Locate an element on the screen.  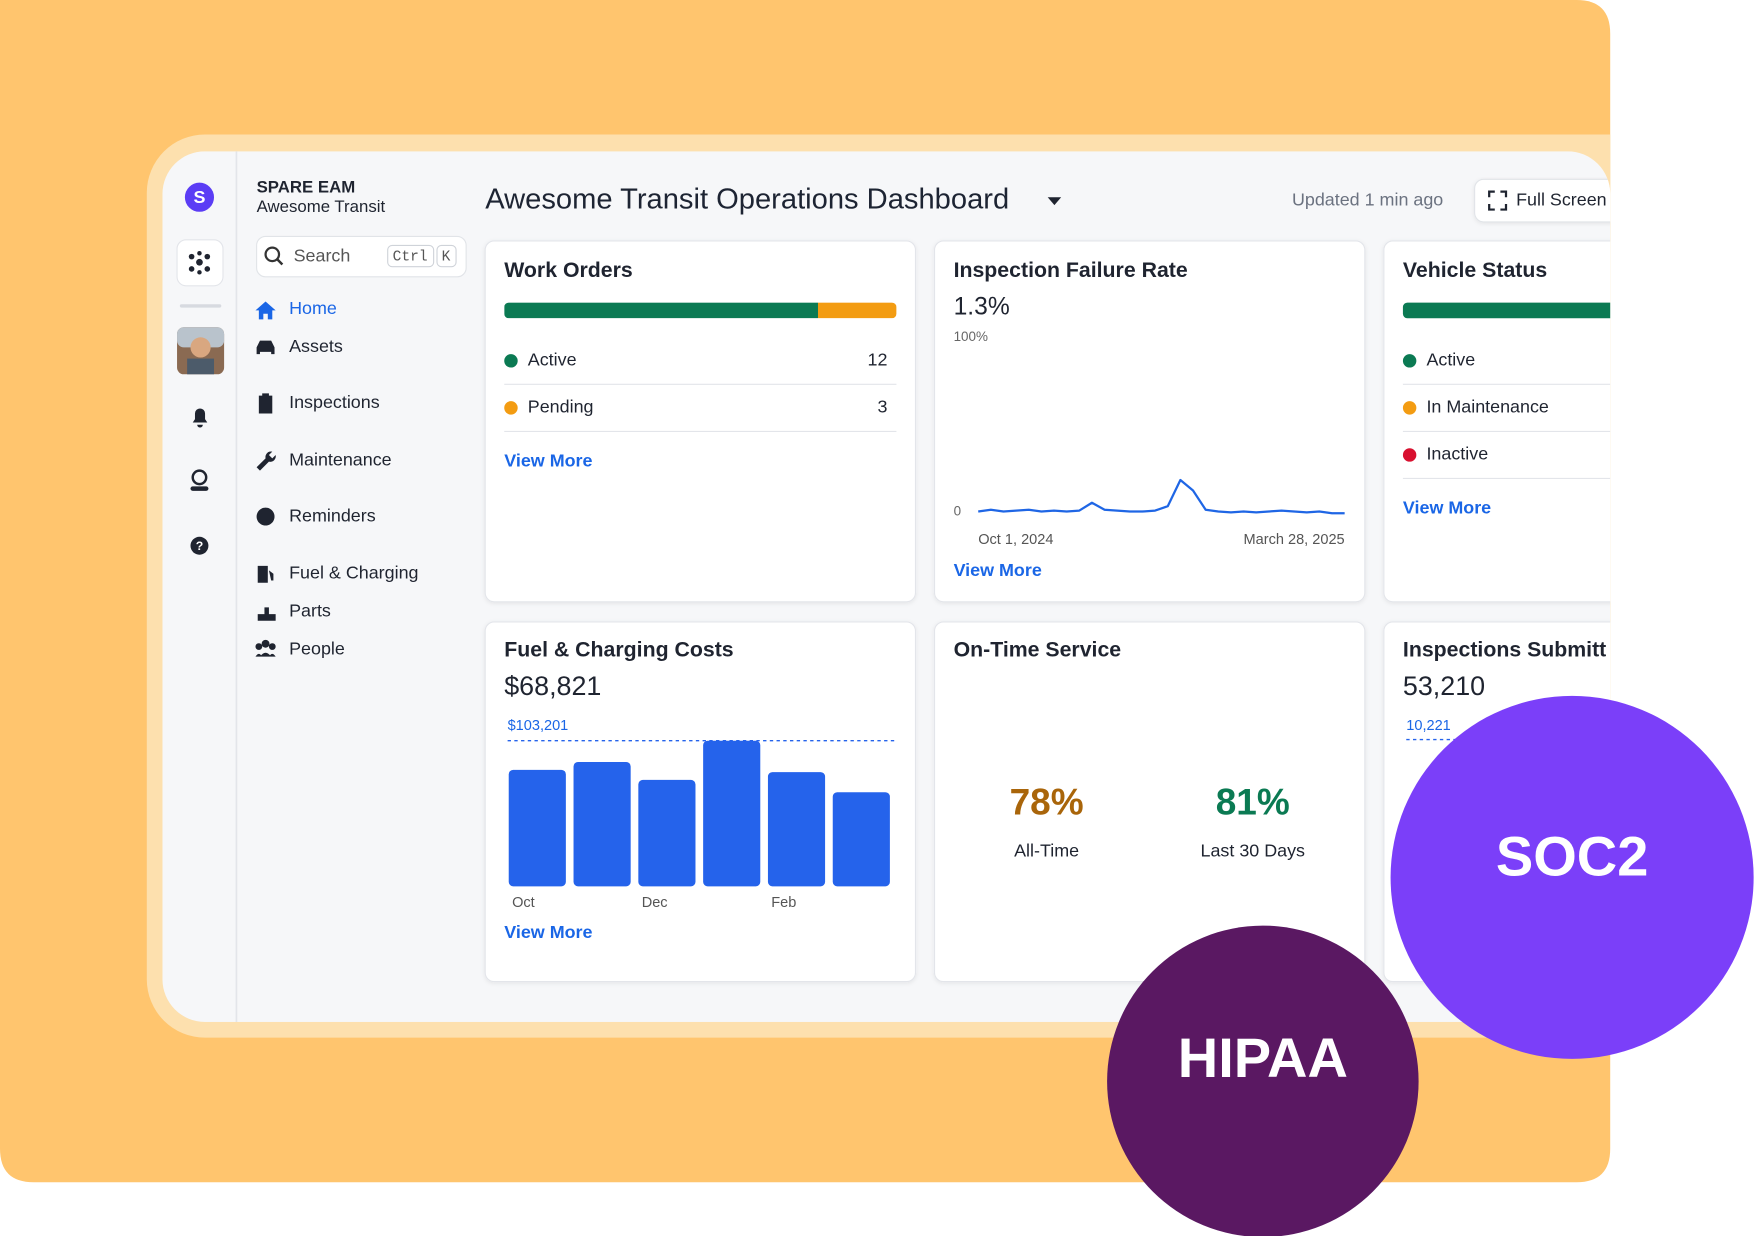
rail-icon-support is located at coordinates (199, 480).